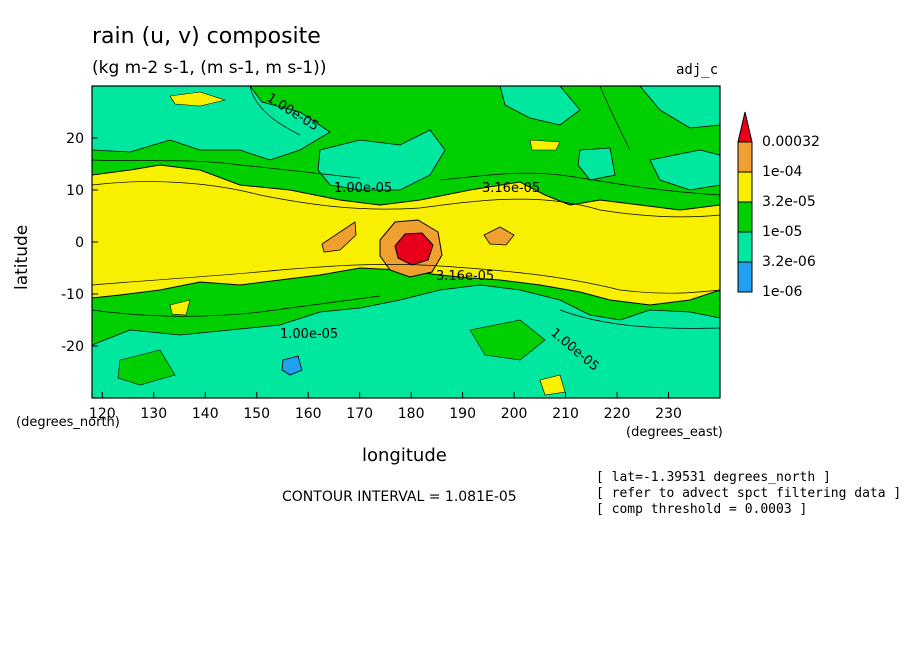 This screenshot has width=904, height=654. Describe the element at coordinates (713, 477) in the screenshot. I see `note-lat: [ lat=-1.39531 degrees_north ]` at that location.